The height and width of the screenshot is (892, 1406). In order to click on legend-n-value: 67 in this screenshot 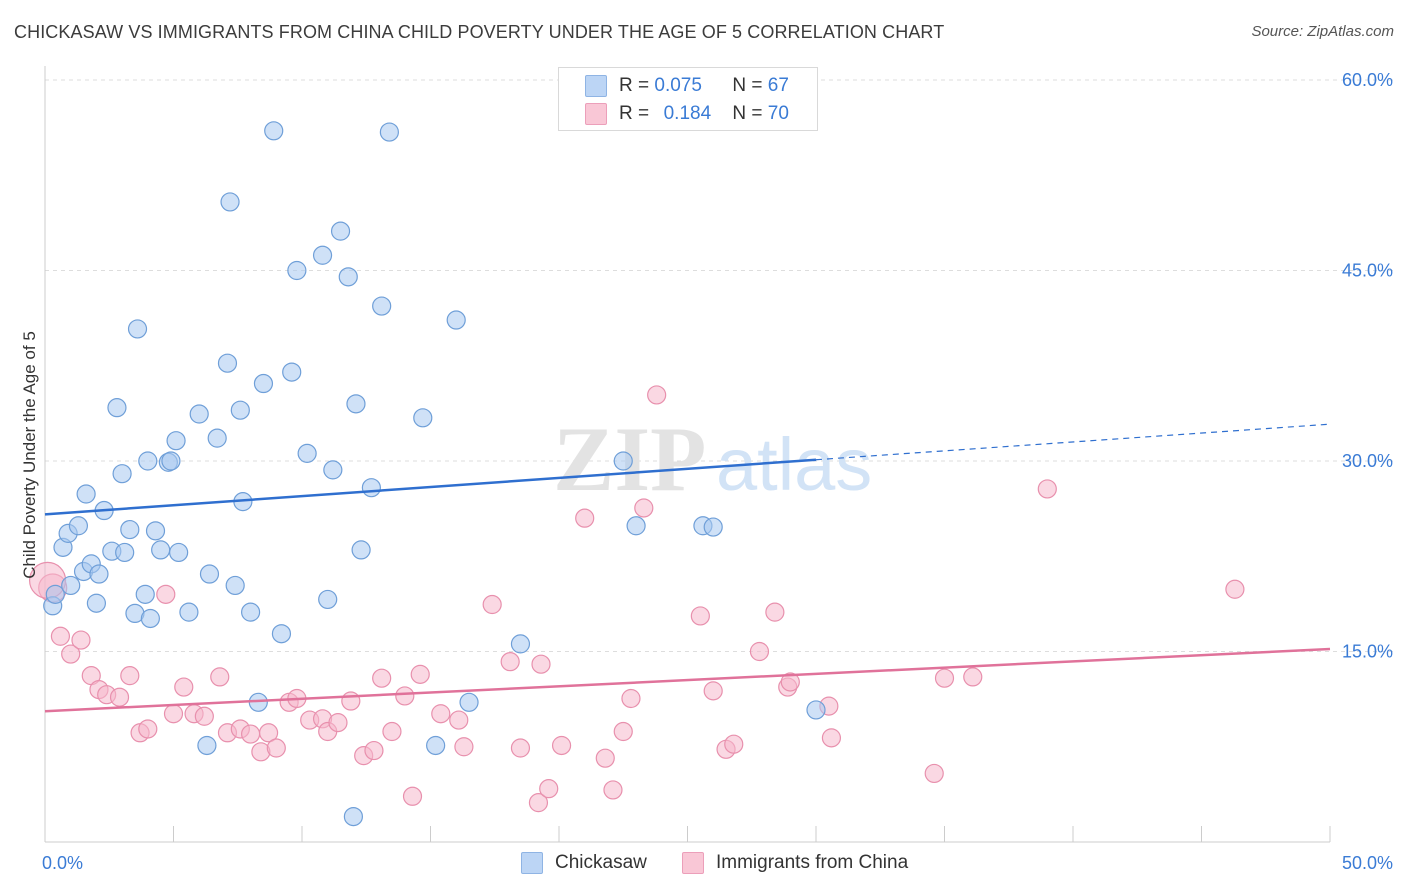, I will do `click(778, 85)`.